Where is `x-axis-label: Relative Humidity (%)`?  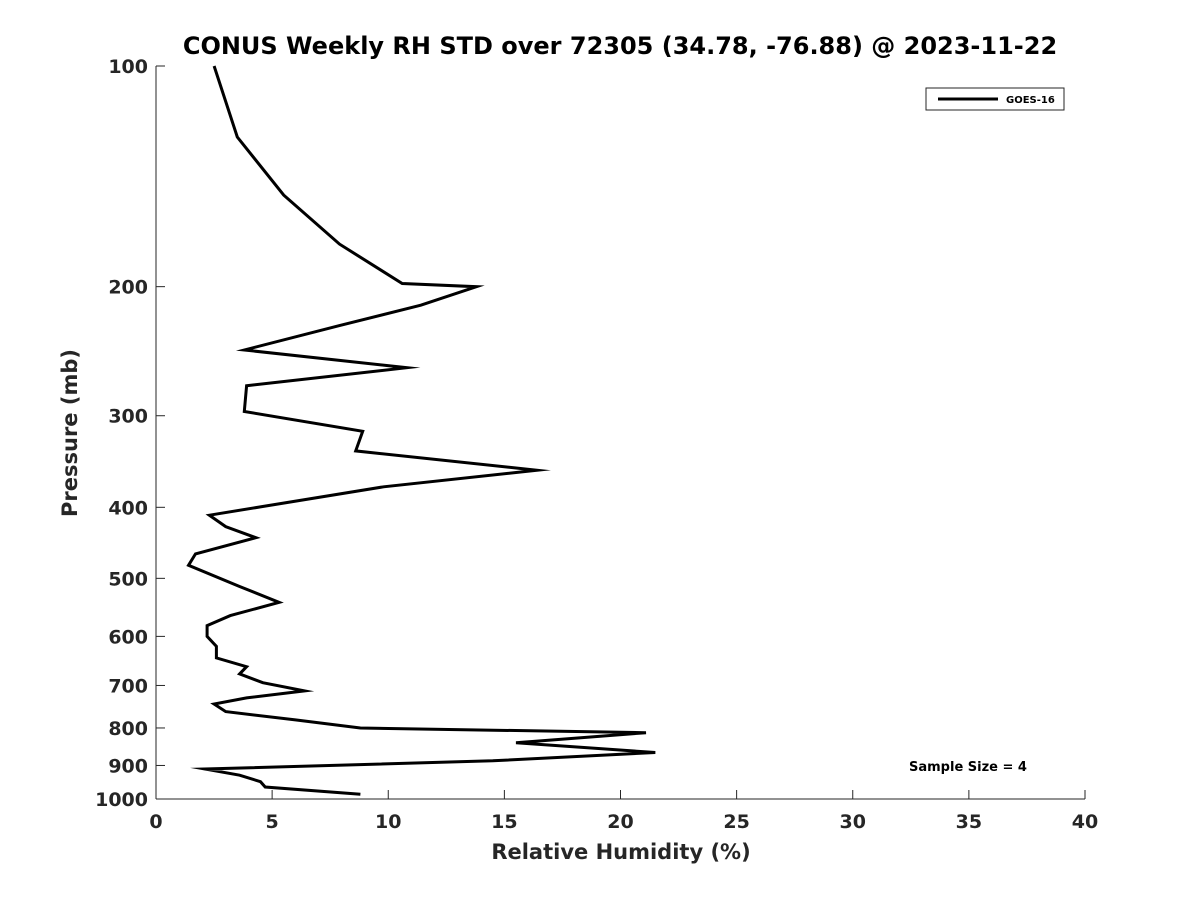
x-axis-label: Relative Humidity (%) is located at coordinates (620, 852).